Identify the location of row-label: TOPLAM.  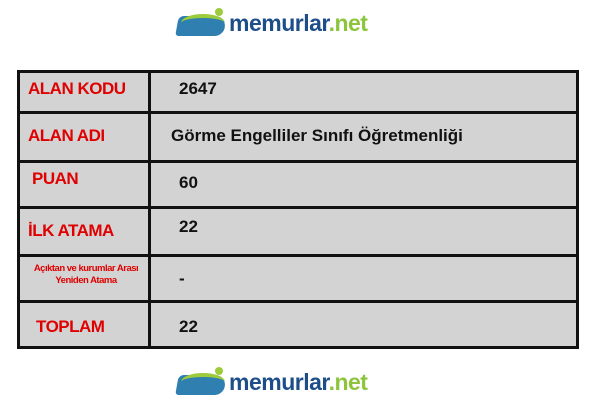
(84, 324).